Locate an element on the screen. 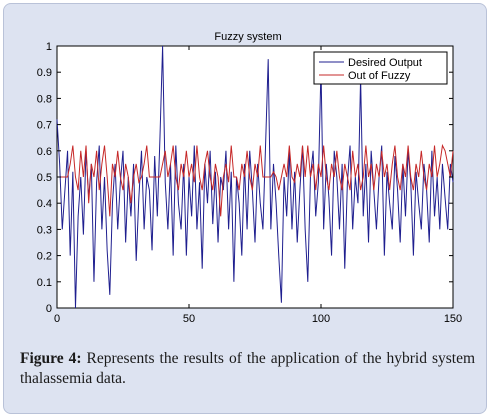 This screenshot has width=492, height=419. legend-label: Desired Output is located at coordinates (385, 63).